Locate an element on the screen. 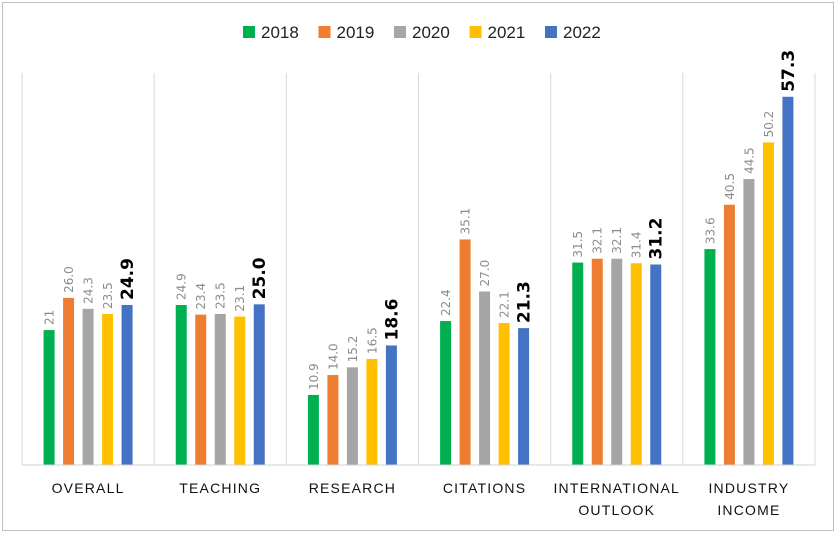 This screenshot has height=535, width=838. category-label: RESEARCH is located at coordinates (352, 488).